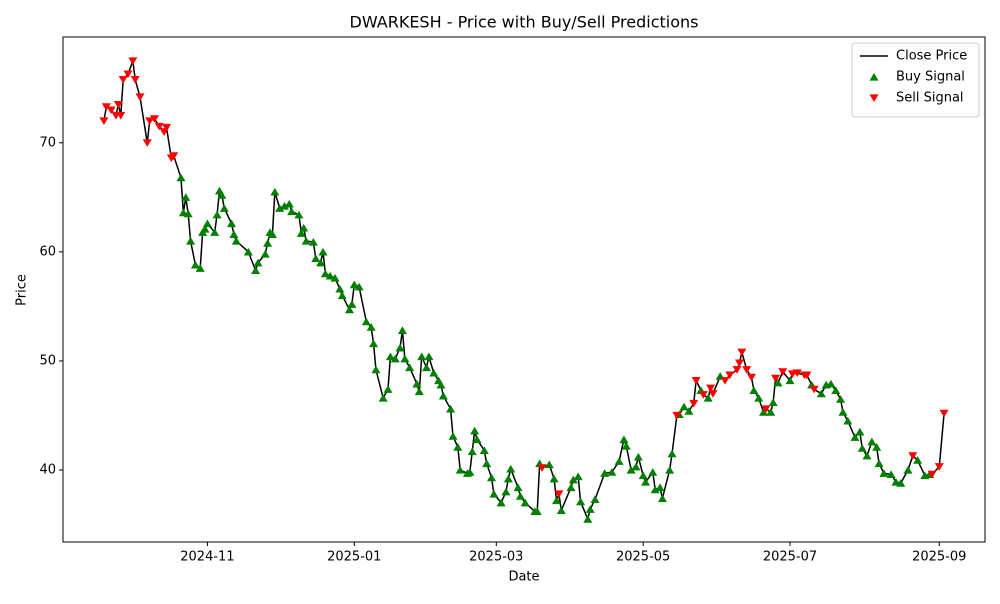  What do you see at coordinates (930, 98) in the screenshot?
I see `legend-label: Sell Signal` at bounding box center [930, 98].